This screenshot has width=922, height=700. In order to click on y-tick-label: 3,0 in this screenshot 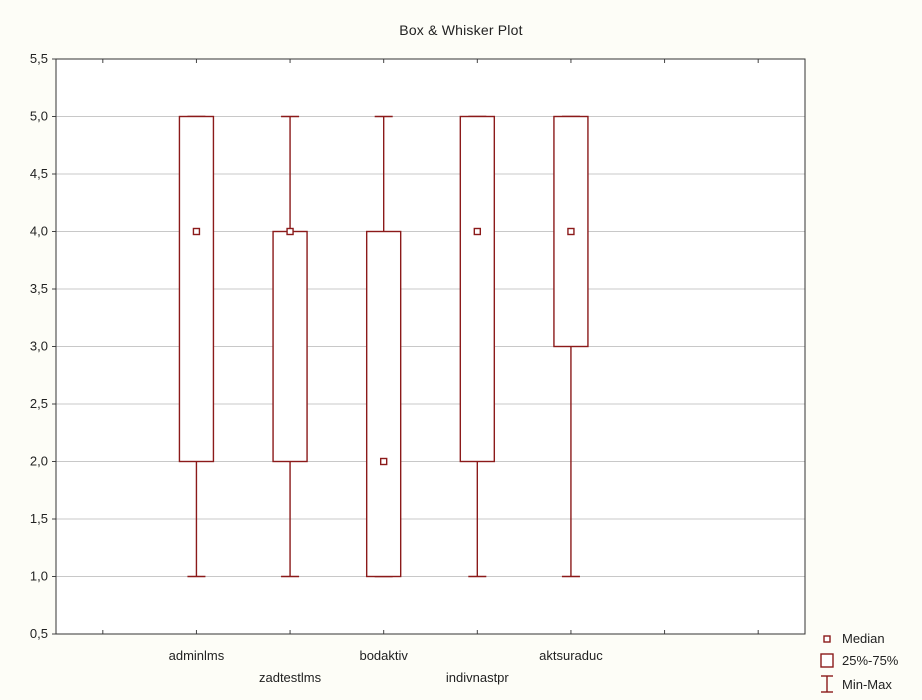, I will do `click(39, 346)`.